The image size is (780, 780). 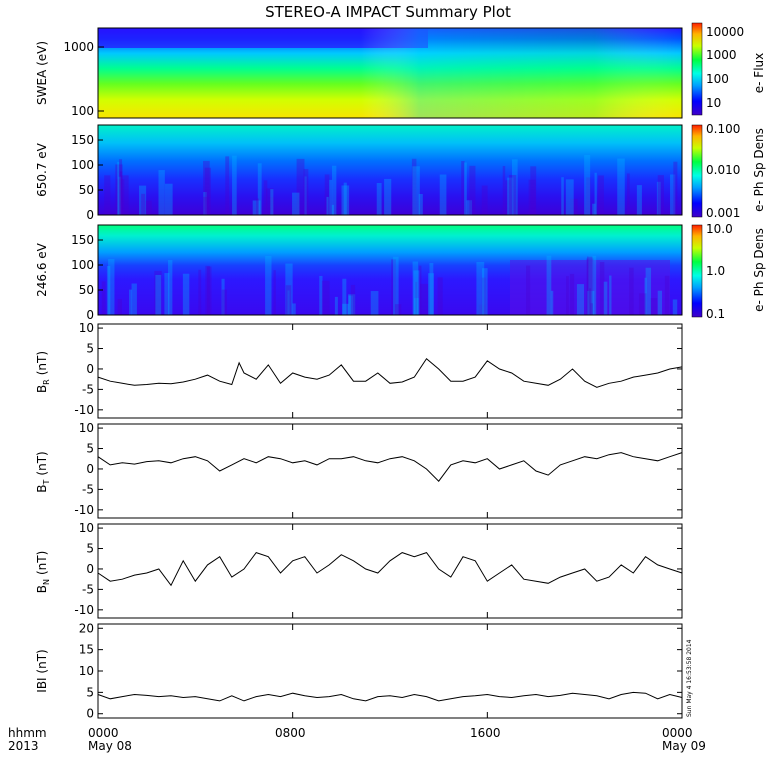 I want to click on pad650-cbar-tick-1: 0.010, so click(x=723, y=170).